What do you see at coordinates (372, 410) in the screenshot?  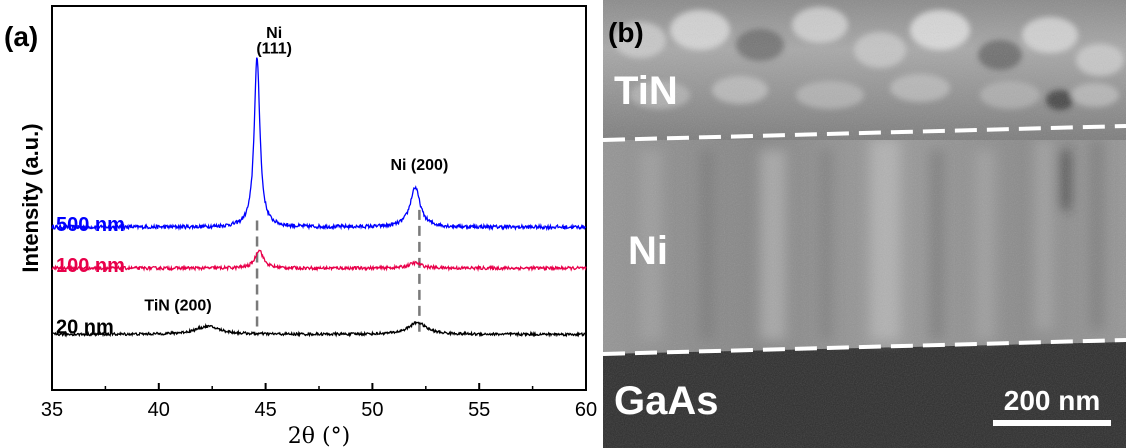 I see `x-tick-label: 50` at bounding box center [372, 410].